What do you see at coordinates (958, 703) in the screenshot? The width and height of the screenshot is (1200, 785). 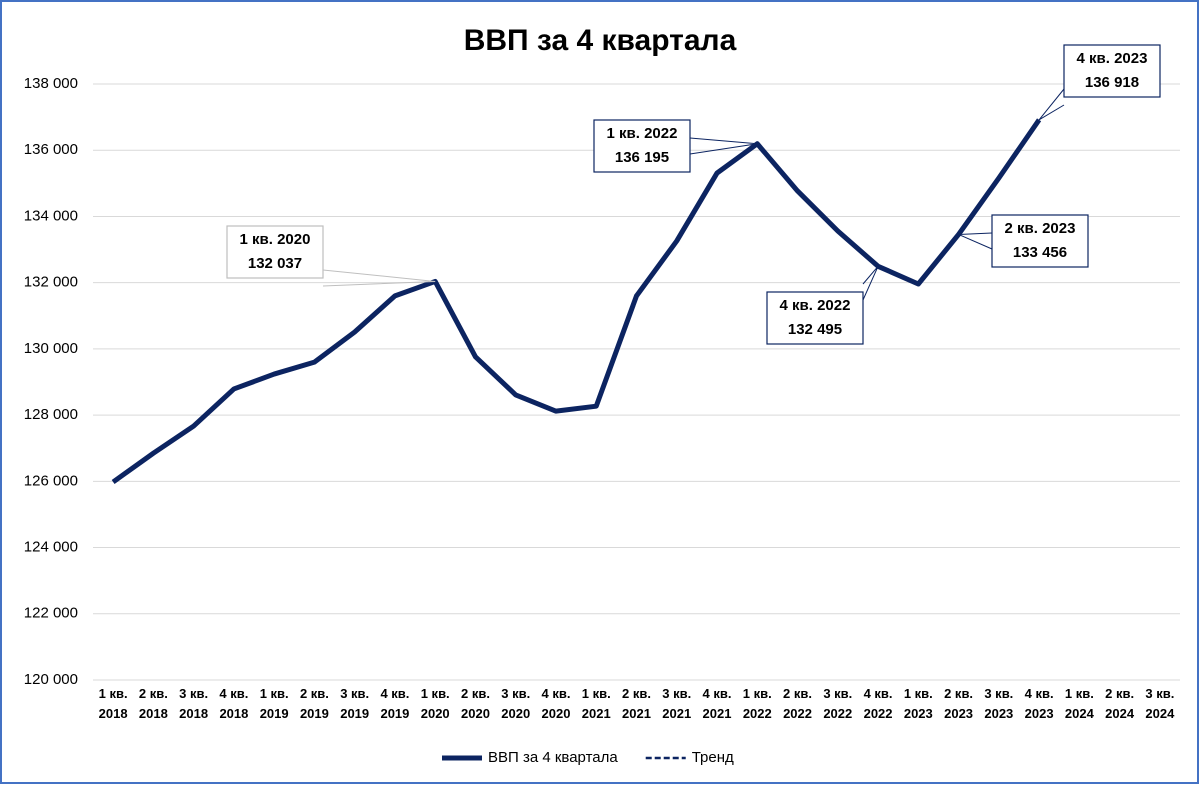 I see `x-tick-label: 2 кв. 2023` at bounding box center [958, 703].